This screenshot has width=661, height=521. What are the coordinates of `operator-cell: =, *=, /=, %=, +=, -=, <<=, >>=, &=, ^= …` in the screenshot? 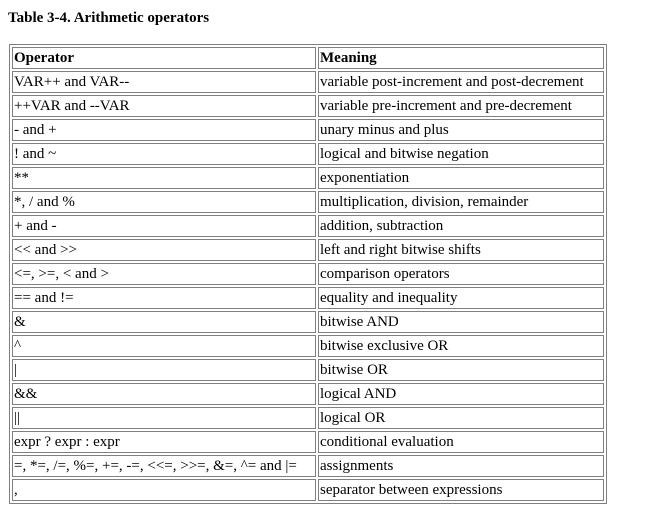 It's located at (164, 466).